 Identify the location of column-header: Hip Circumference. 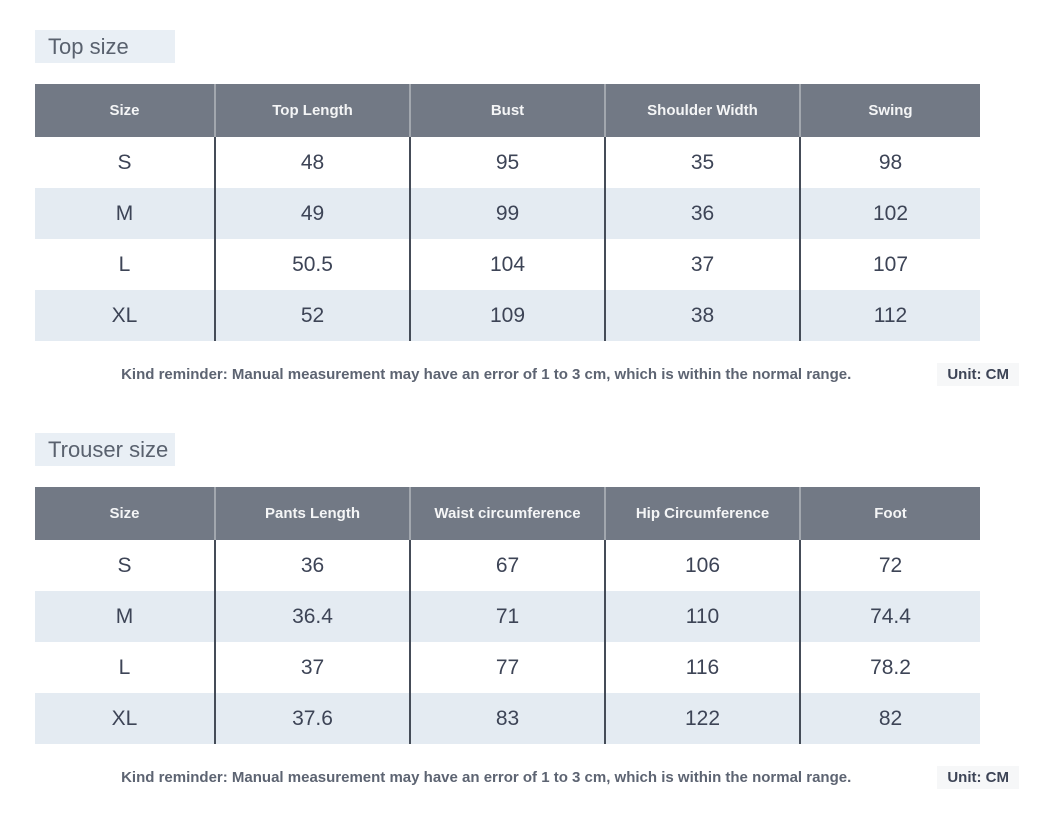
(702, 513).